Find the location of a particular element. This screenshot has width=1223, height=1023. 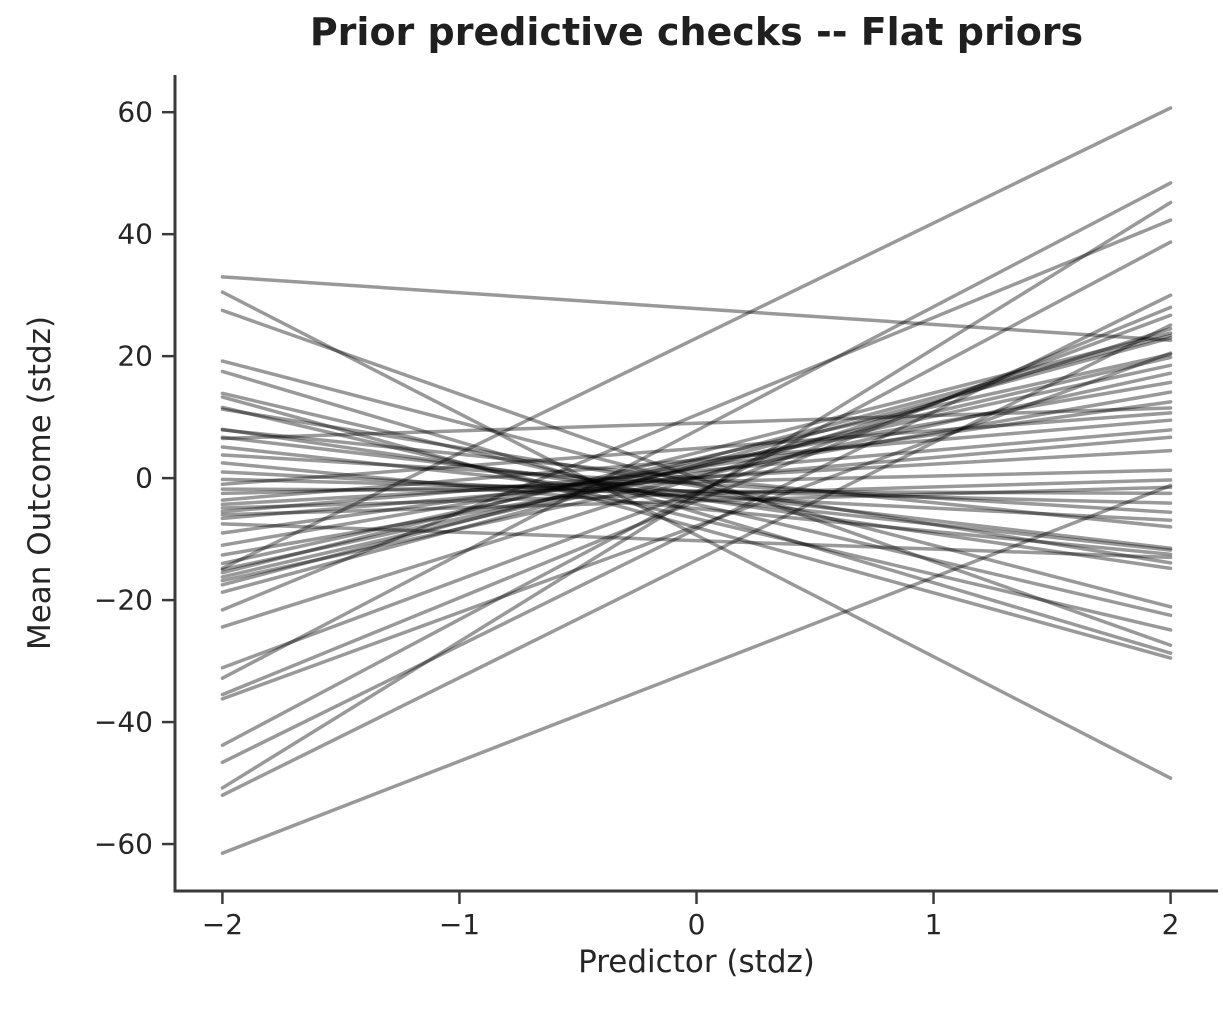

y-tick-label: −20 is located at coordinates (123, 600).